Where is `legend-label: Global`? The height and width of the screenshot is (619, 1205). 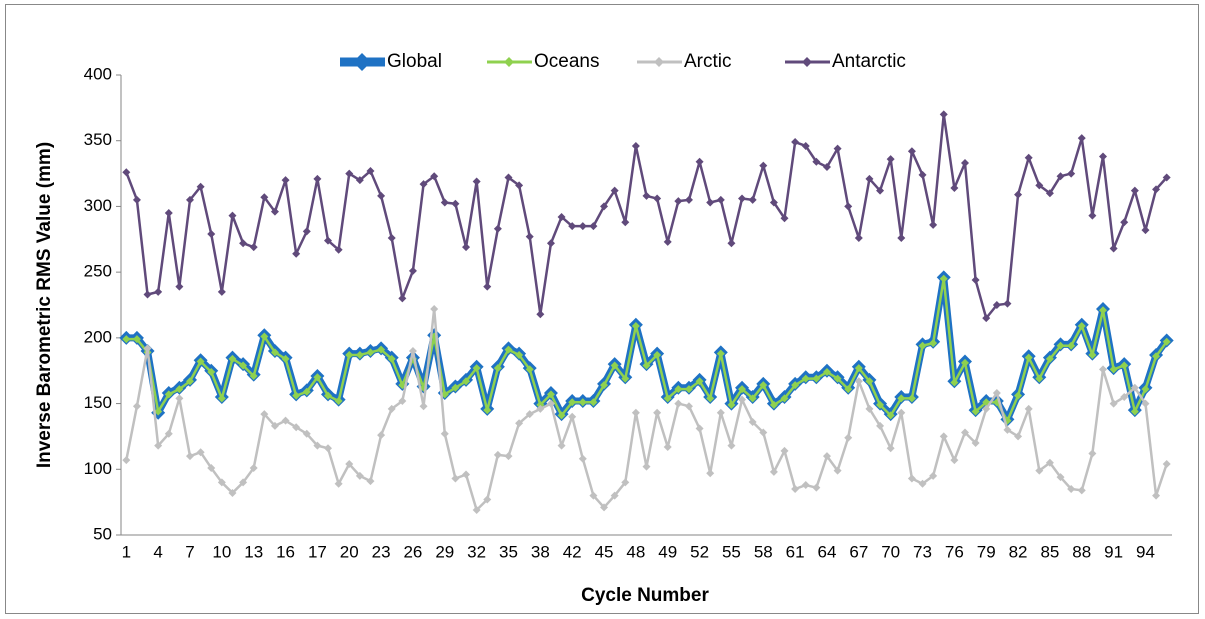 legend-label: Global is located at coordinates (414, 61).